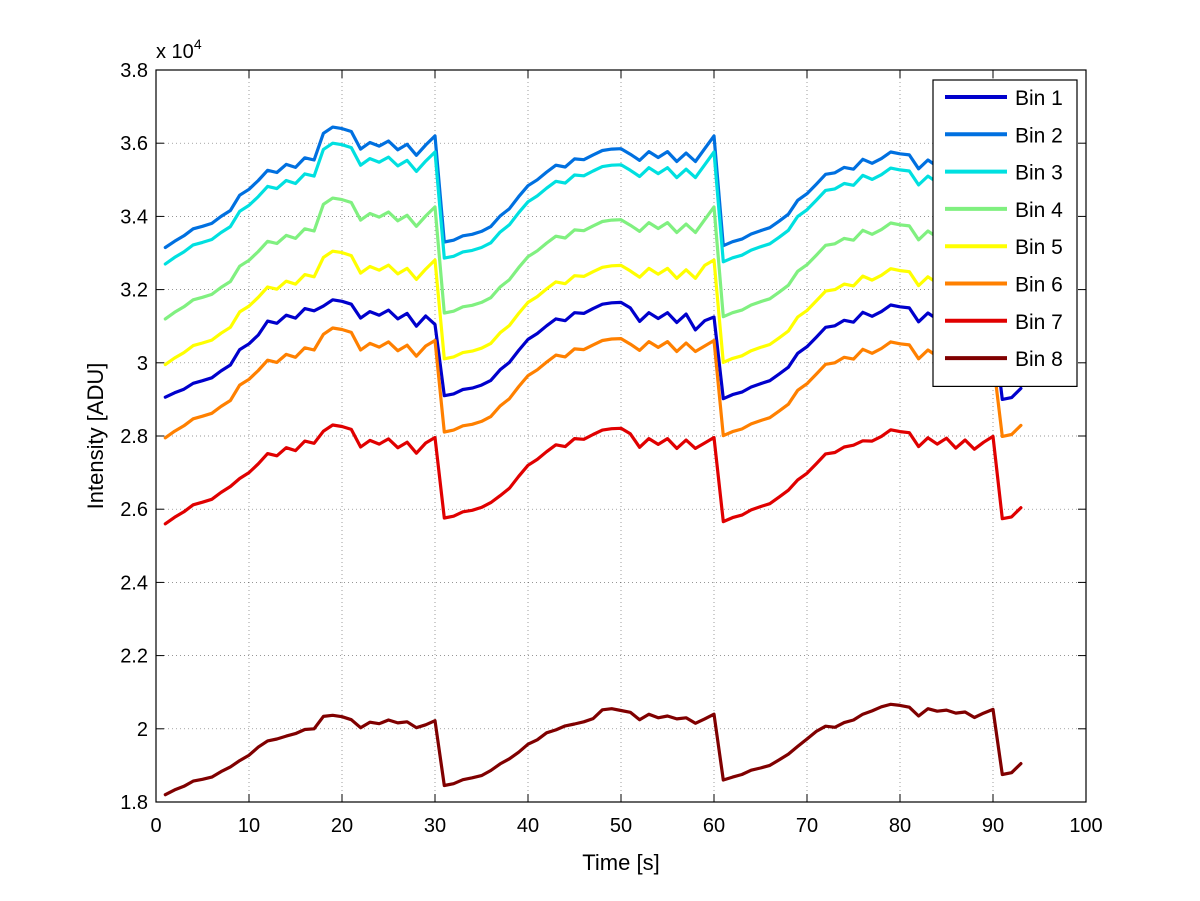  What do you see at coordinates (134, 71) in the screenshot?
I see `y-tick-label: 3.8` at bounding box center [134, 71].